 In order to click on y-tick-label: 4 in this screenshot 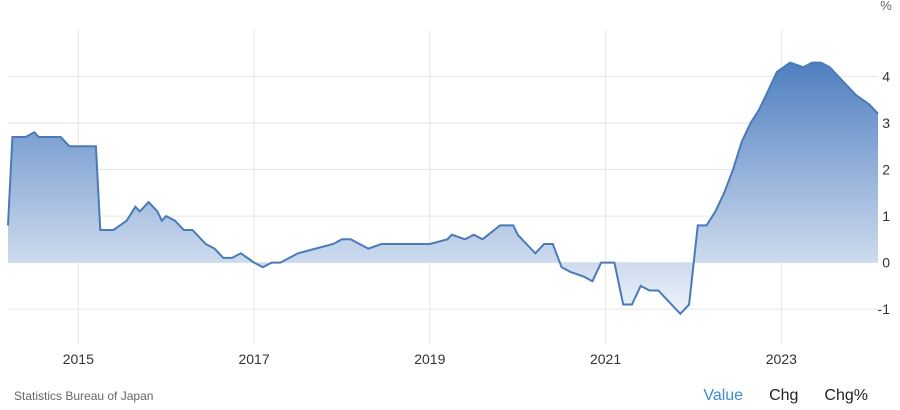, I will do `click(886, 77)`.